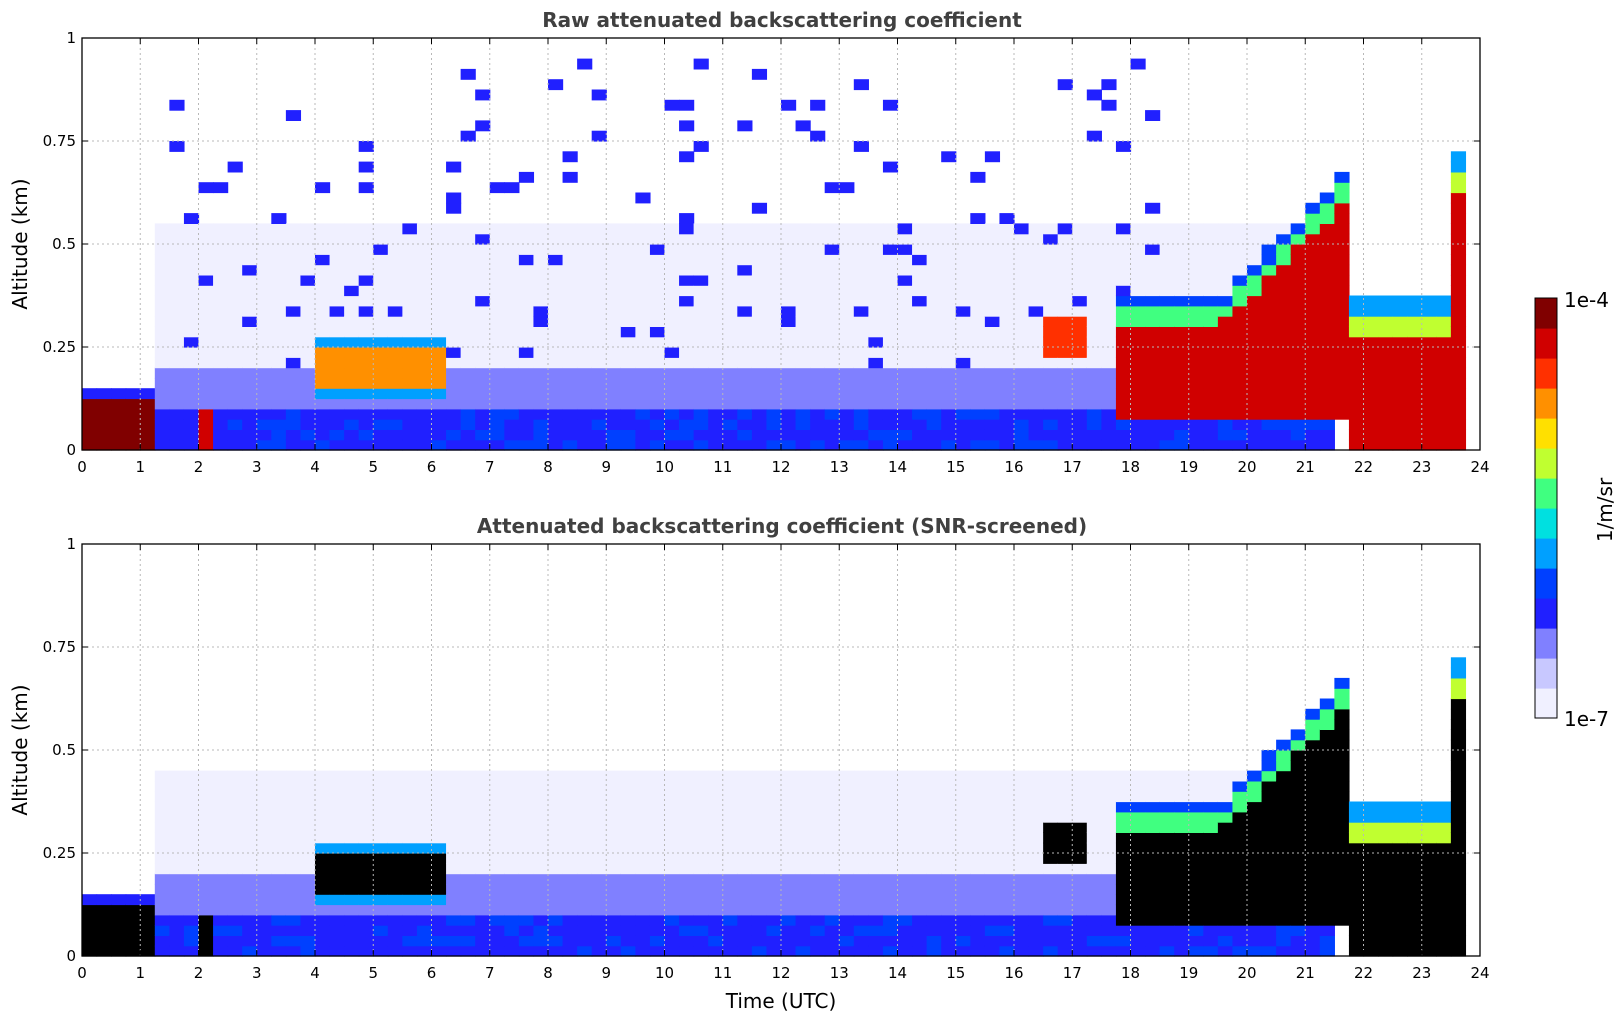 Image resolution: width=1621 pixels, height=1020 pixels. What do you see at coordinates (373, 973) in the screenshot?
I see `x-tick-label: 5` at bounding box center [373, 973].